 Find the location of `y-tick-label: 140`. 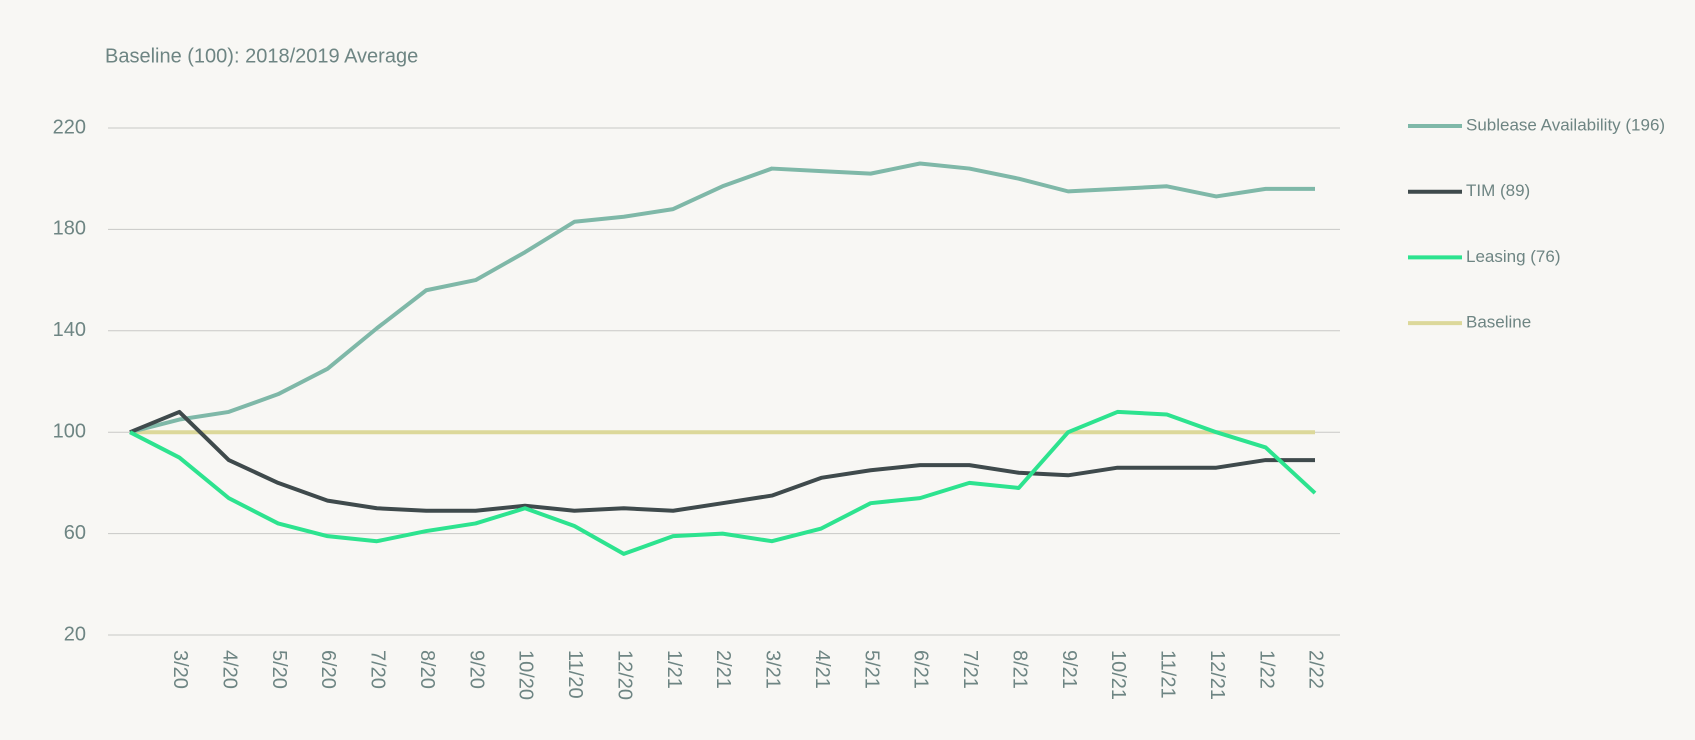

y-tick-label: 140 is located at coordinates (69, 330).